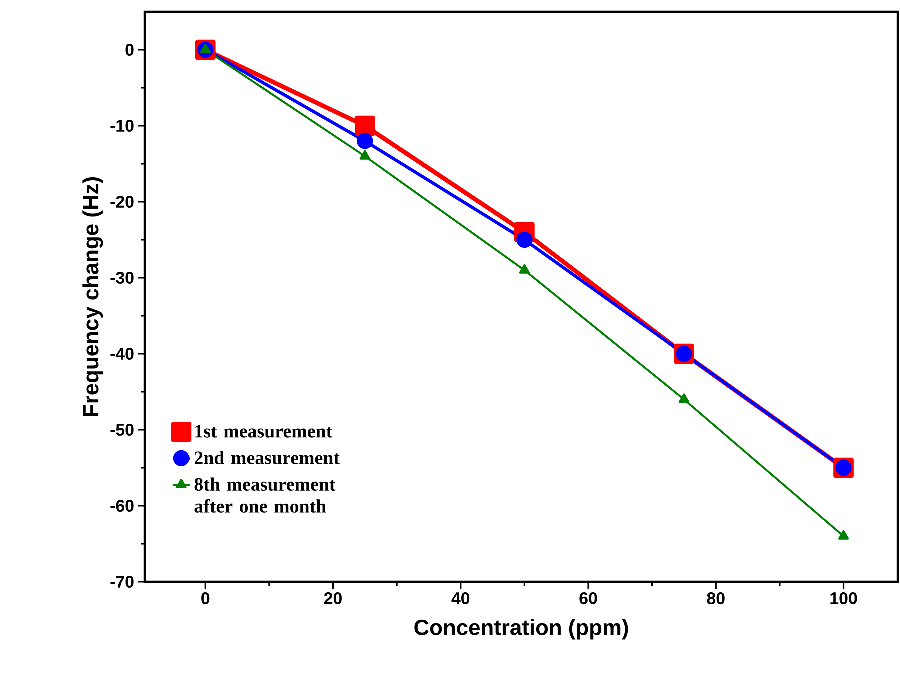 The height and width of the screenshot is (683, 900). What do you see at coordinates (264, 431) in the screenshot?
I see `legend-label: 1st measurement` at bounding box center [264, 431].